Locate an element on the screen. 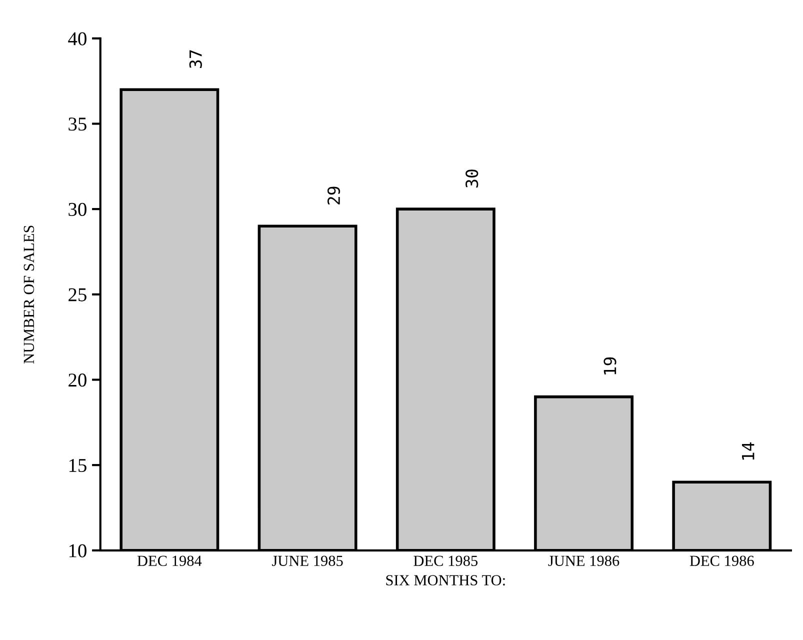 The height and width of the screenshot is (640, 803). data-label: 14 is located at coordinates (748, 451).